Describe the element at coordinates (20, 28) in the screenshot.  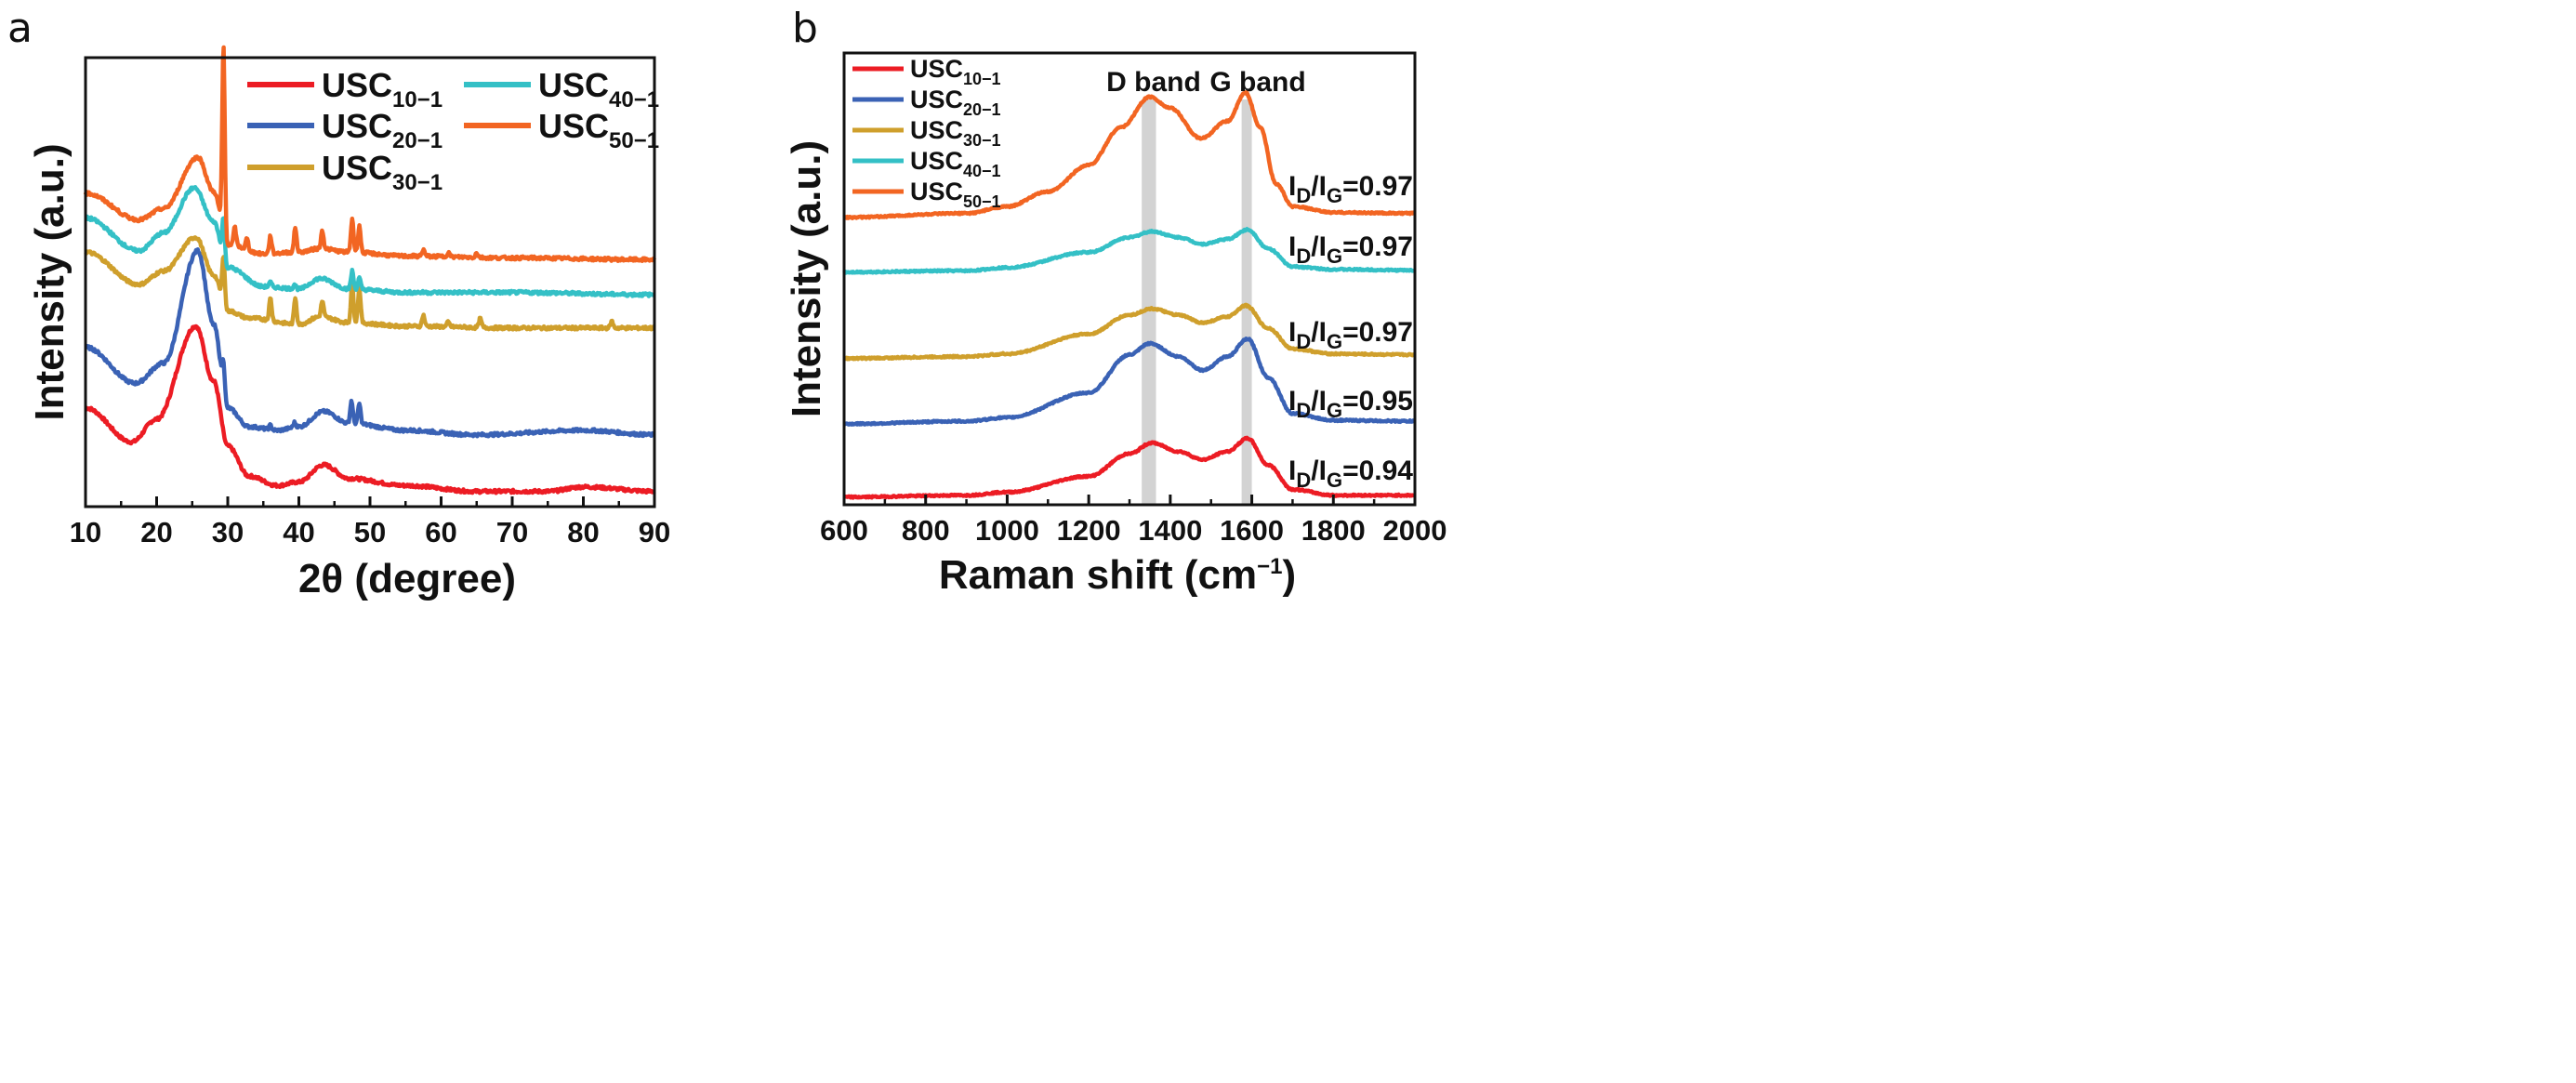
I see `panel-label-a: a` at that location.